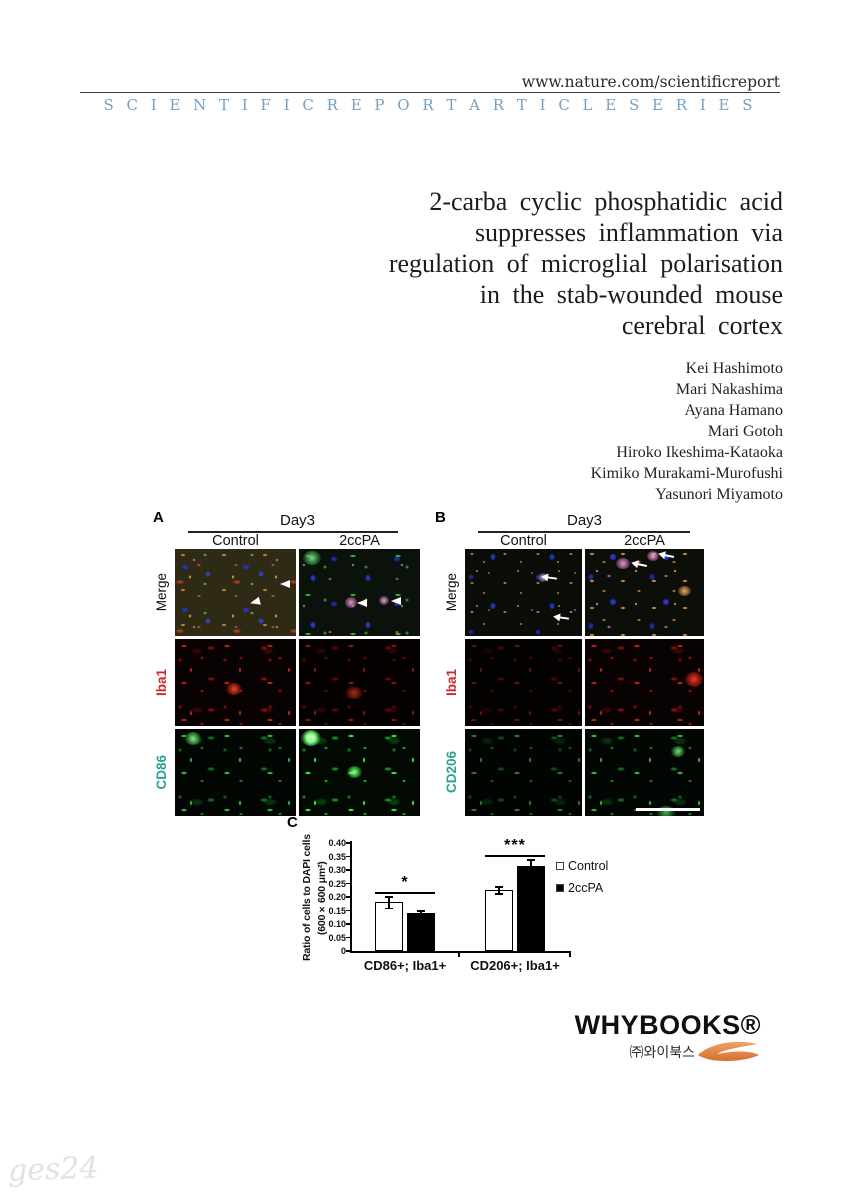 The width and height of the screenshot is (849, 1200). I want to click on micro-image-b-cd206-2ccpa, so click(644, 772).